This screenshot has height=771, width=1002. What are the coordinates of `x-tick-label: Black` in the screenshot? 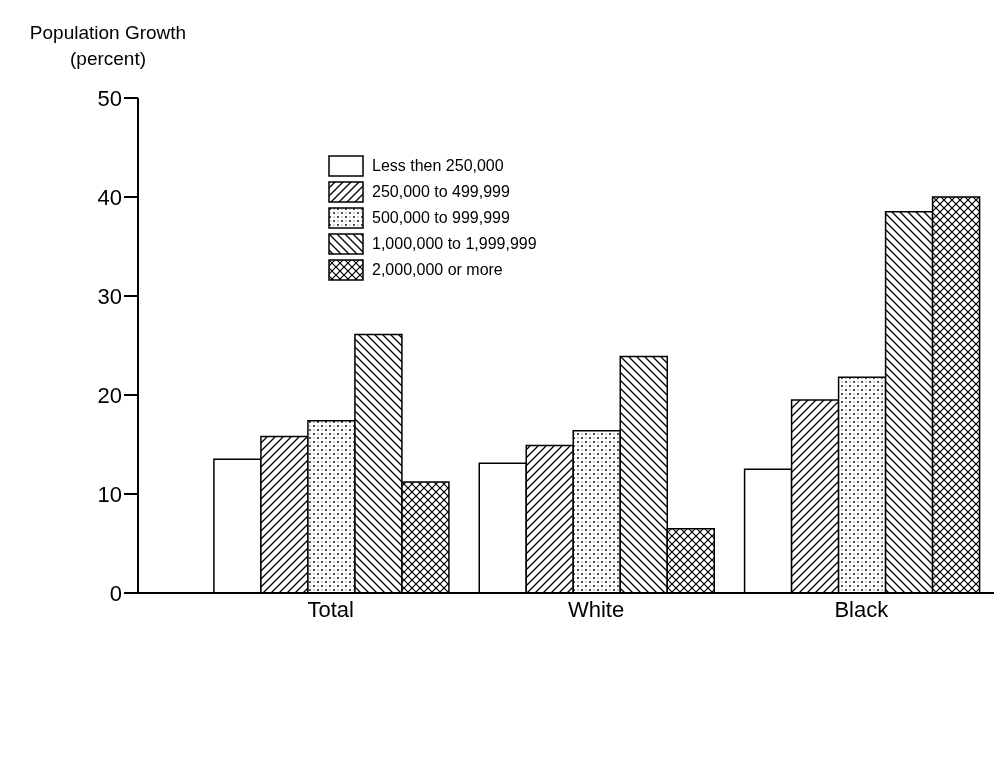 It's located at (862, 609).